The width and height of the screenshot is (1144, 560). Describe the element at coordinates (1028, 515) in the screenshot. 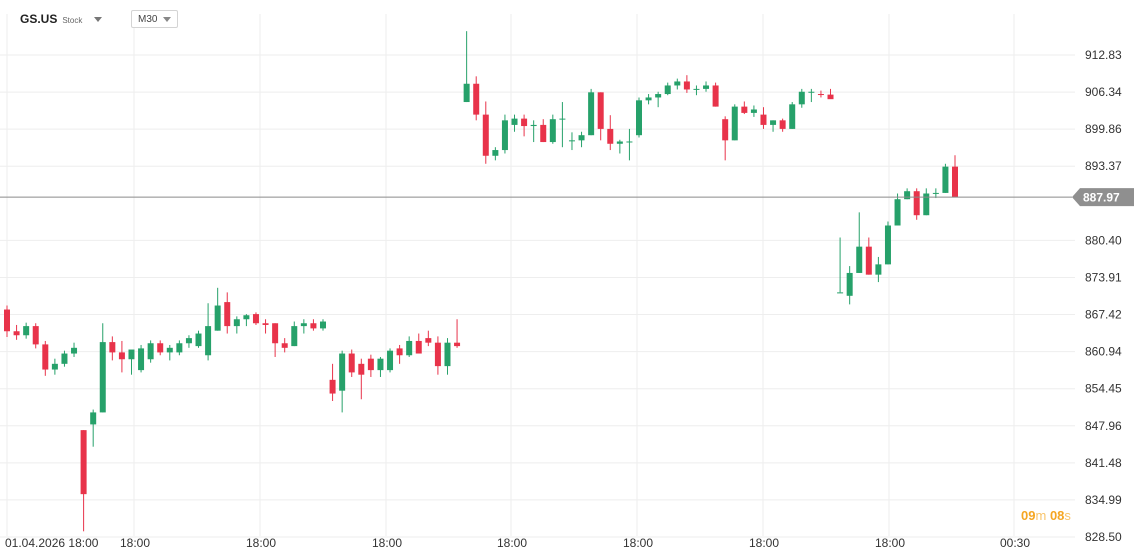

I see `timer-minutes: 09` at that location.